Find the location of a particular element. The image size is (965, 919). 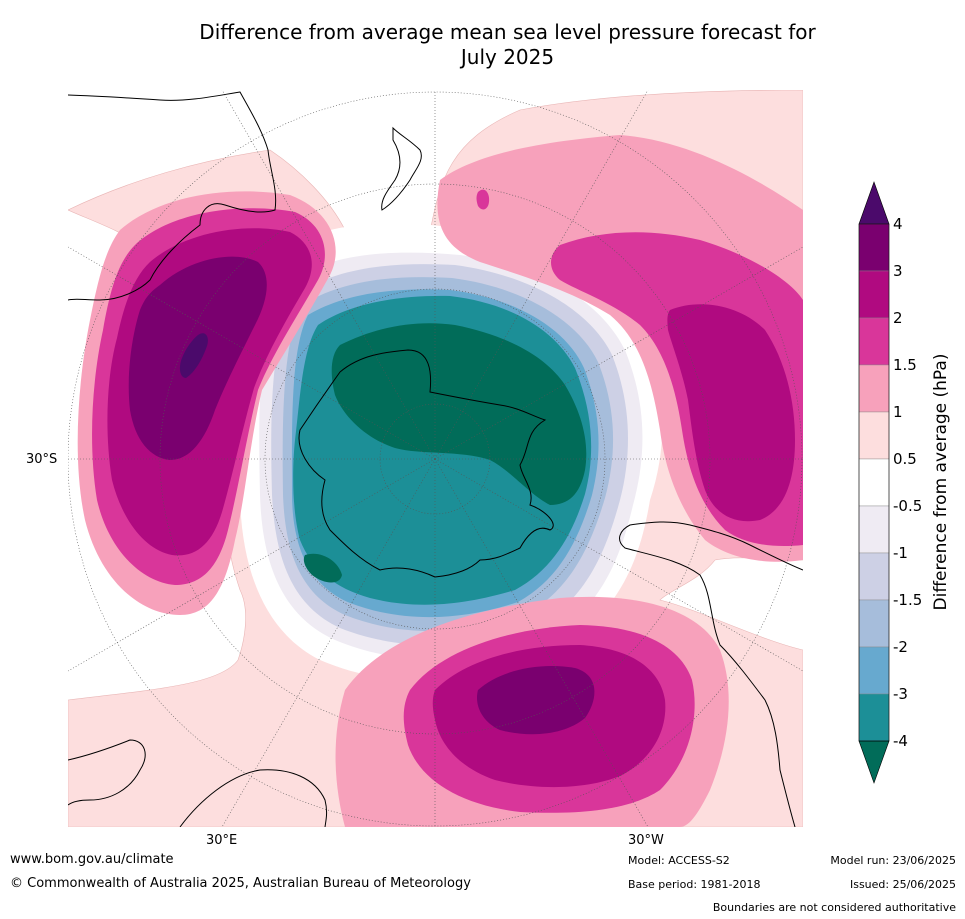

south-america-coastline is located at coordinates (711, 674).